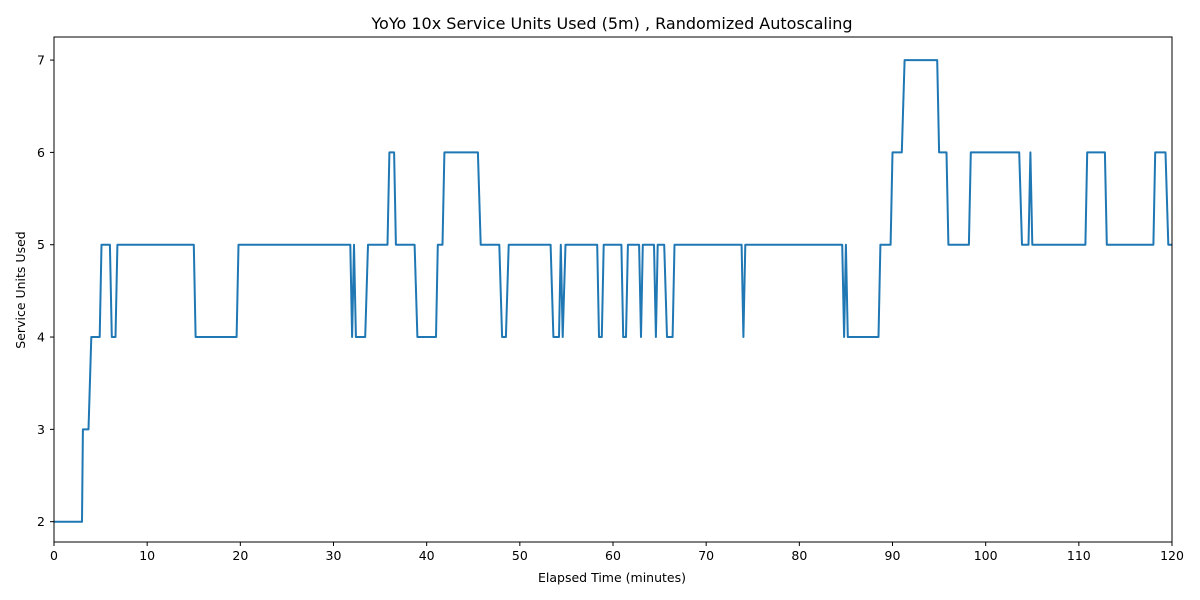 The width and height of the screenshot is (1200, 600). What do you see at coordinates (41, 429) in the screenshot?
I see `y-tick-label: 3` at bounding box center [41, 429].